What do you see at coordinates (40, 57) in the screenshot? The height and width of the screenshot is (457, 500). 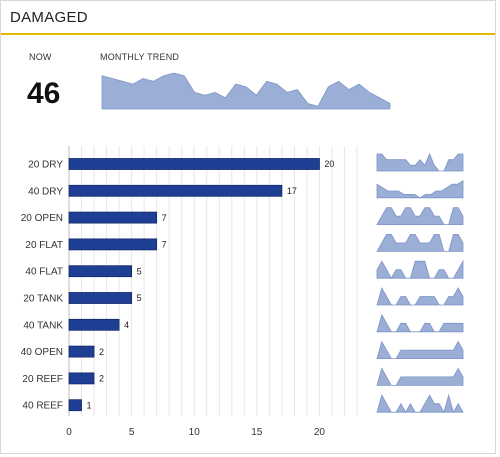 I see `now-label: NOW` at bounding box center [40, 57].